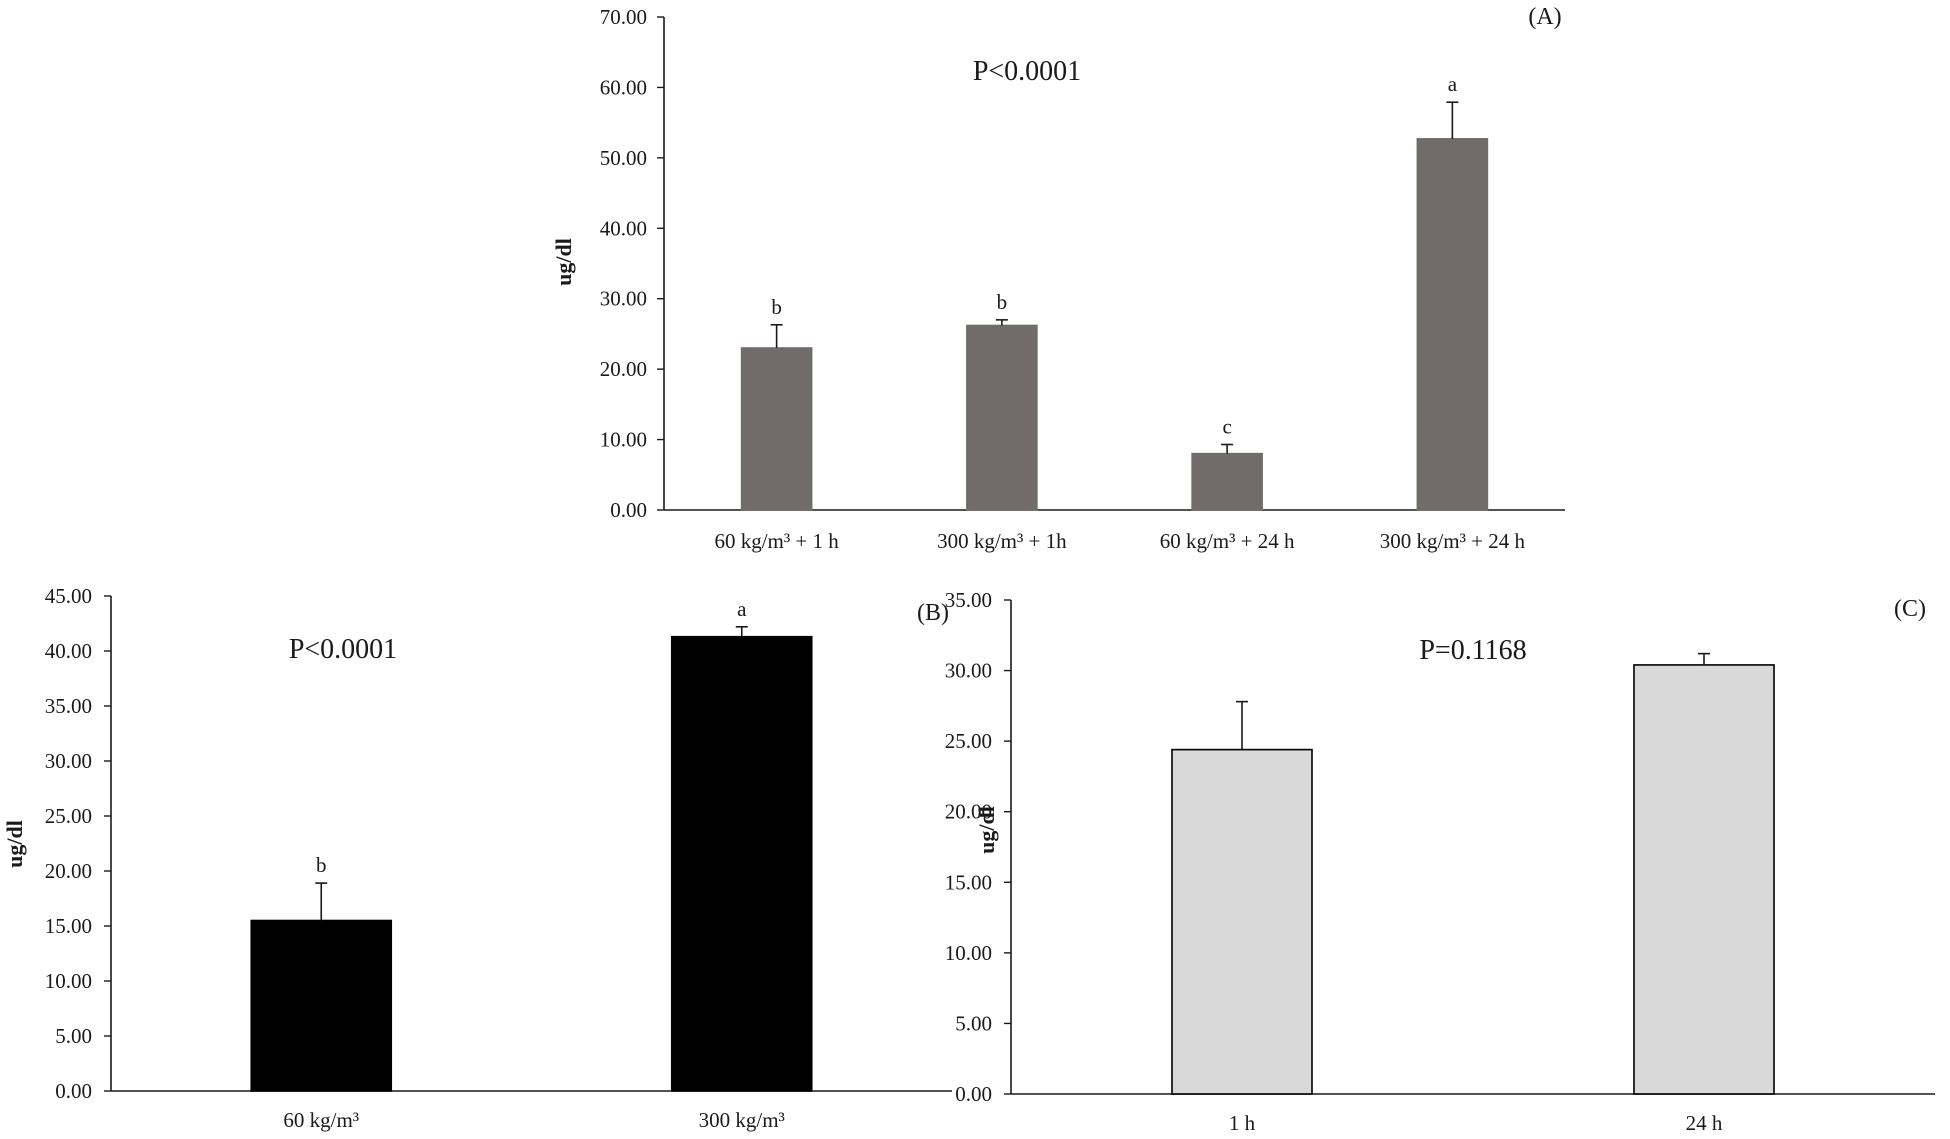 This screenshot has width=1950, height=1139. What do you see at coordinates (73, 1036) in the screenshot?
I see `panel-b-y-tick-label: 5.00` at bounding box center [73, 1036].